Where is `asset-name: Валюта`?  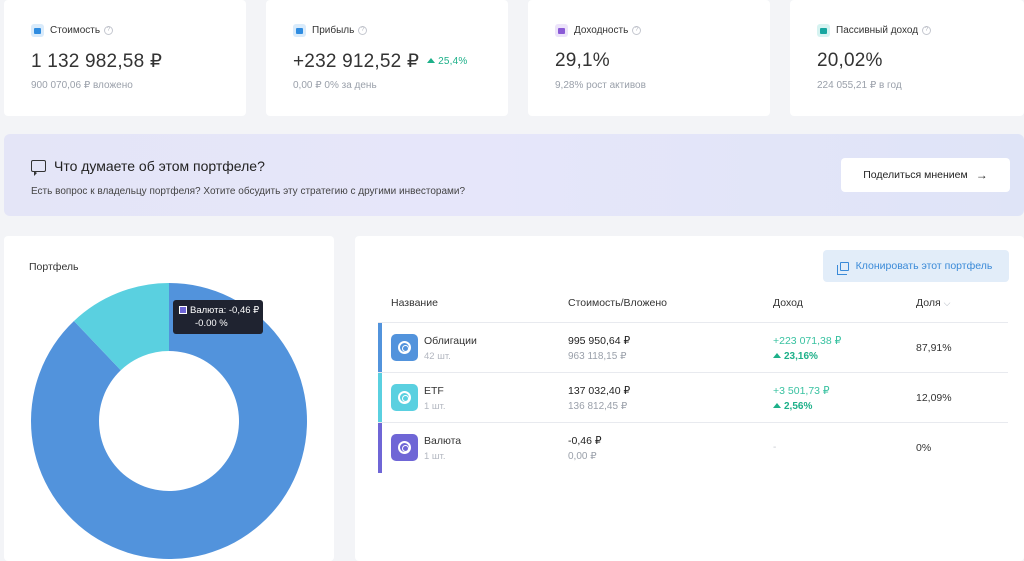
asset-name: Валюта is located at coordinates (443, 441).